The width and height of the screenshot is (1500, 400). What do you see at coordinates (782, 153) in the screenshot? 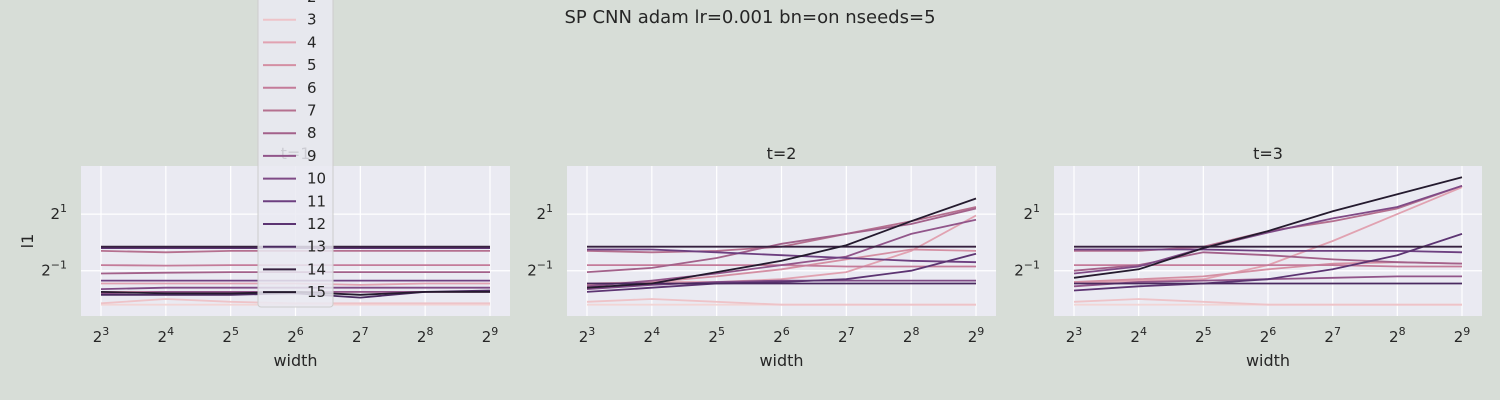
I see `panel-title: t=2` at bounding box center [782, 153].